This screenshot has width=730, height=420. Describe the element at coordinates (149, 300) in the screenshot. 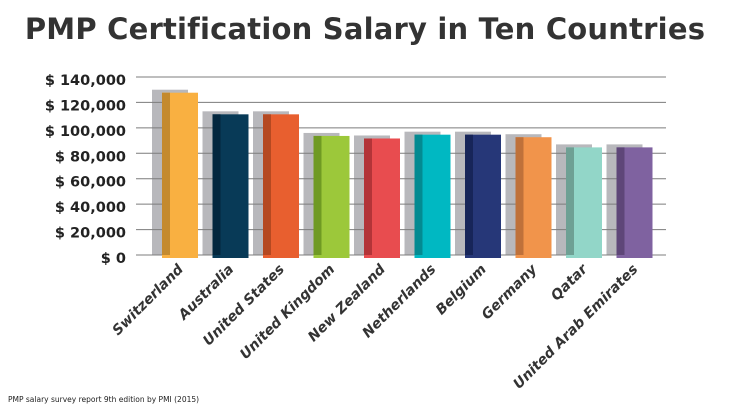

I see `x-tick-label: Switzerland` at that location.